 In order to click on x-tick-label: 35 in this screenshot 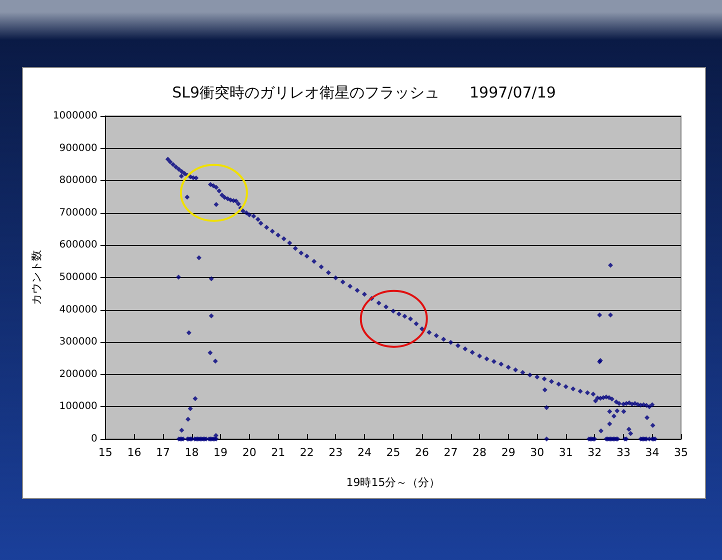, I will do `click(681, 452)`.